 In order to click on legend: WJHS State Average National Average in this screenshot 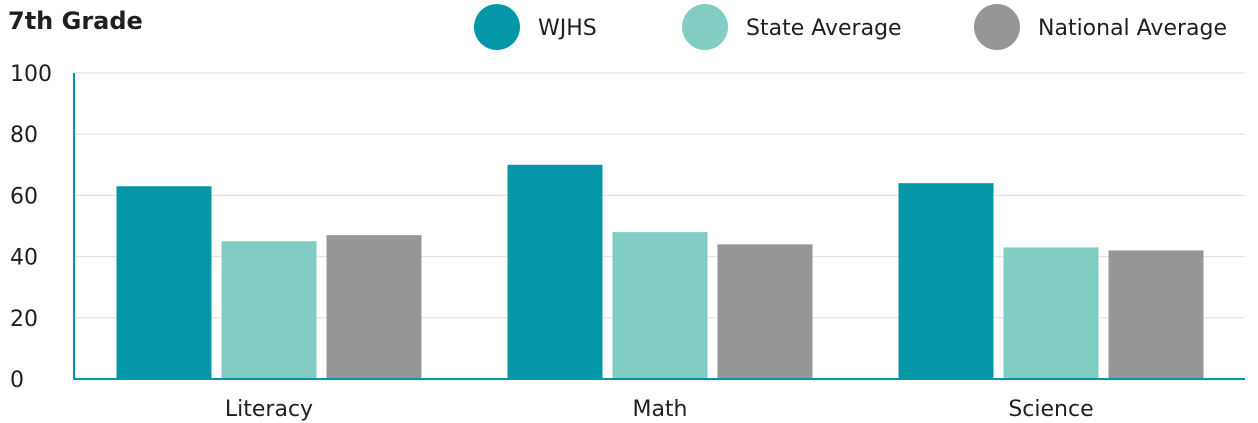, I will do `click(850, 27)`.